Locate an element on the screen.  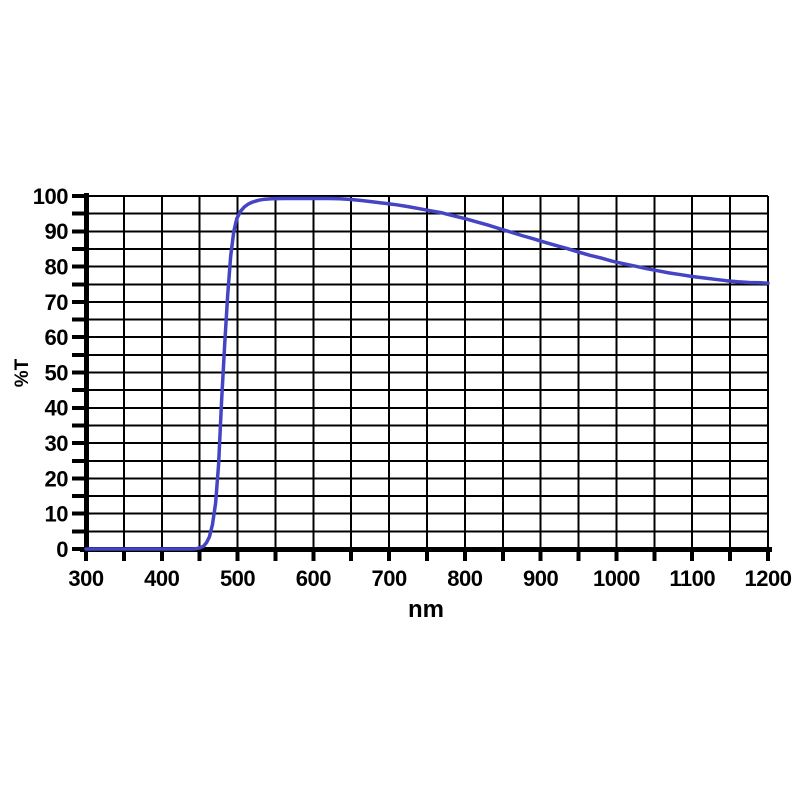
y-tick-label: 10 is located at coordinates (57, 514).